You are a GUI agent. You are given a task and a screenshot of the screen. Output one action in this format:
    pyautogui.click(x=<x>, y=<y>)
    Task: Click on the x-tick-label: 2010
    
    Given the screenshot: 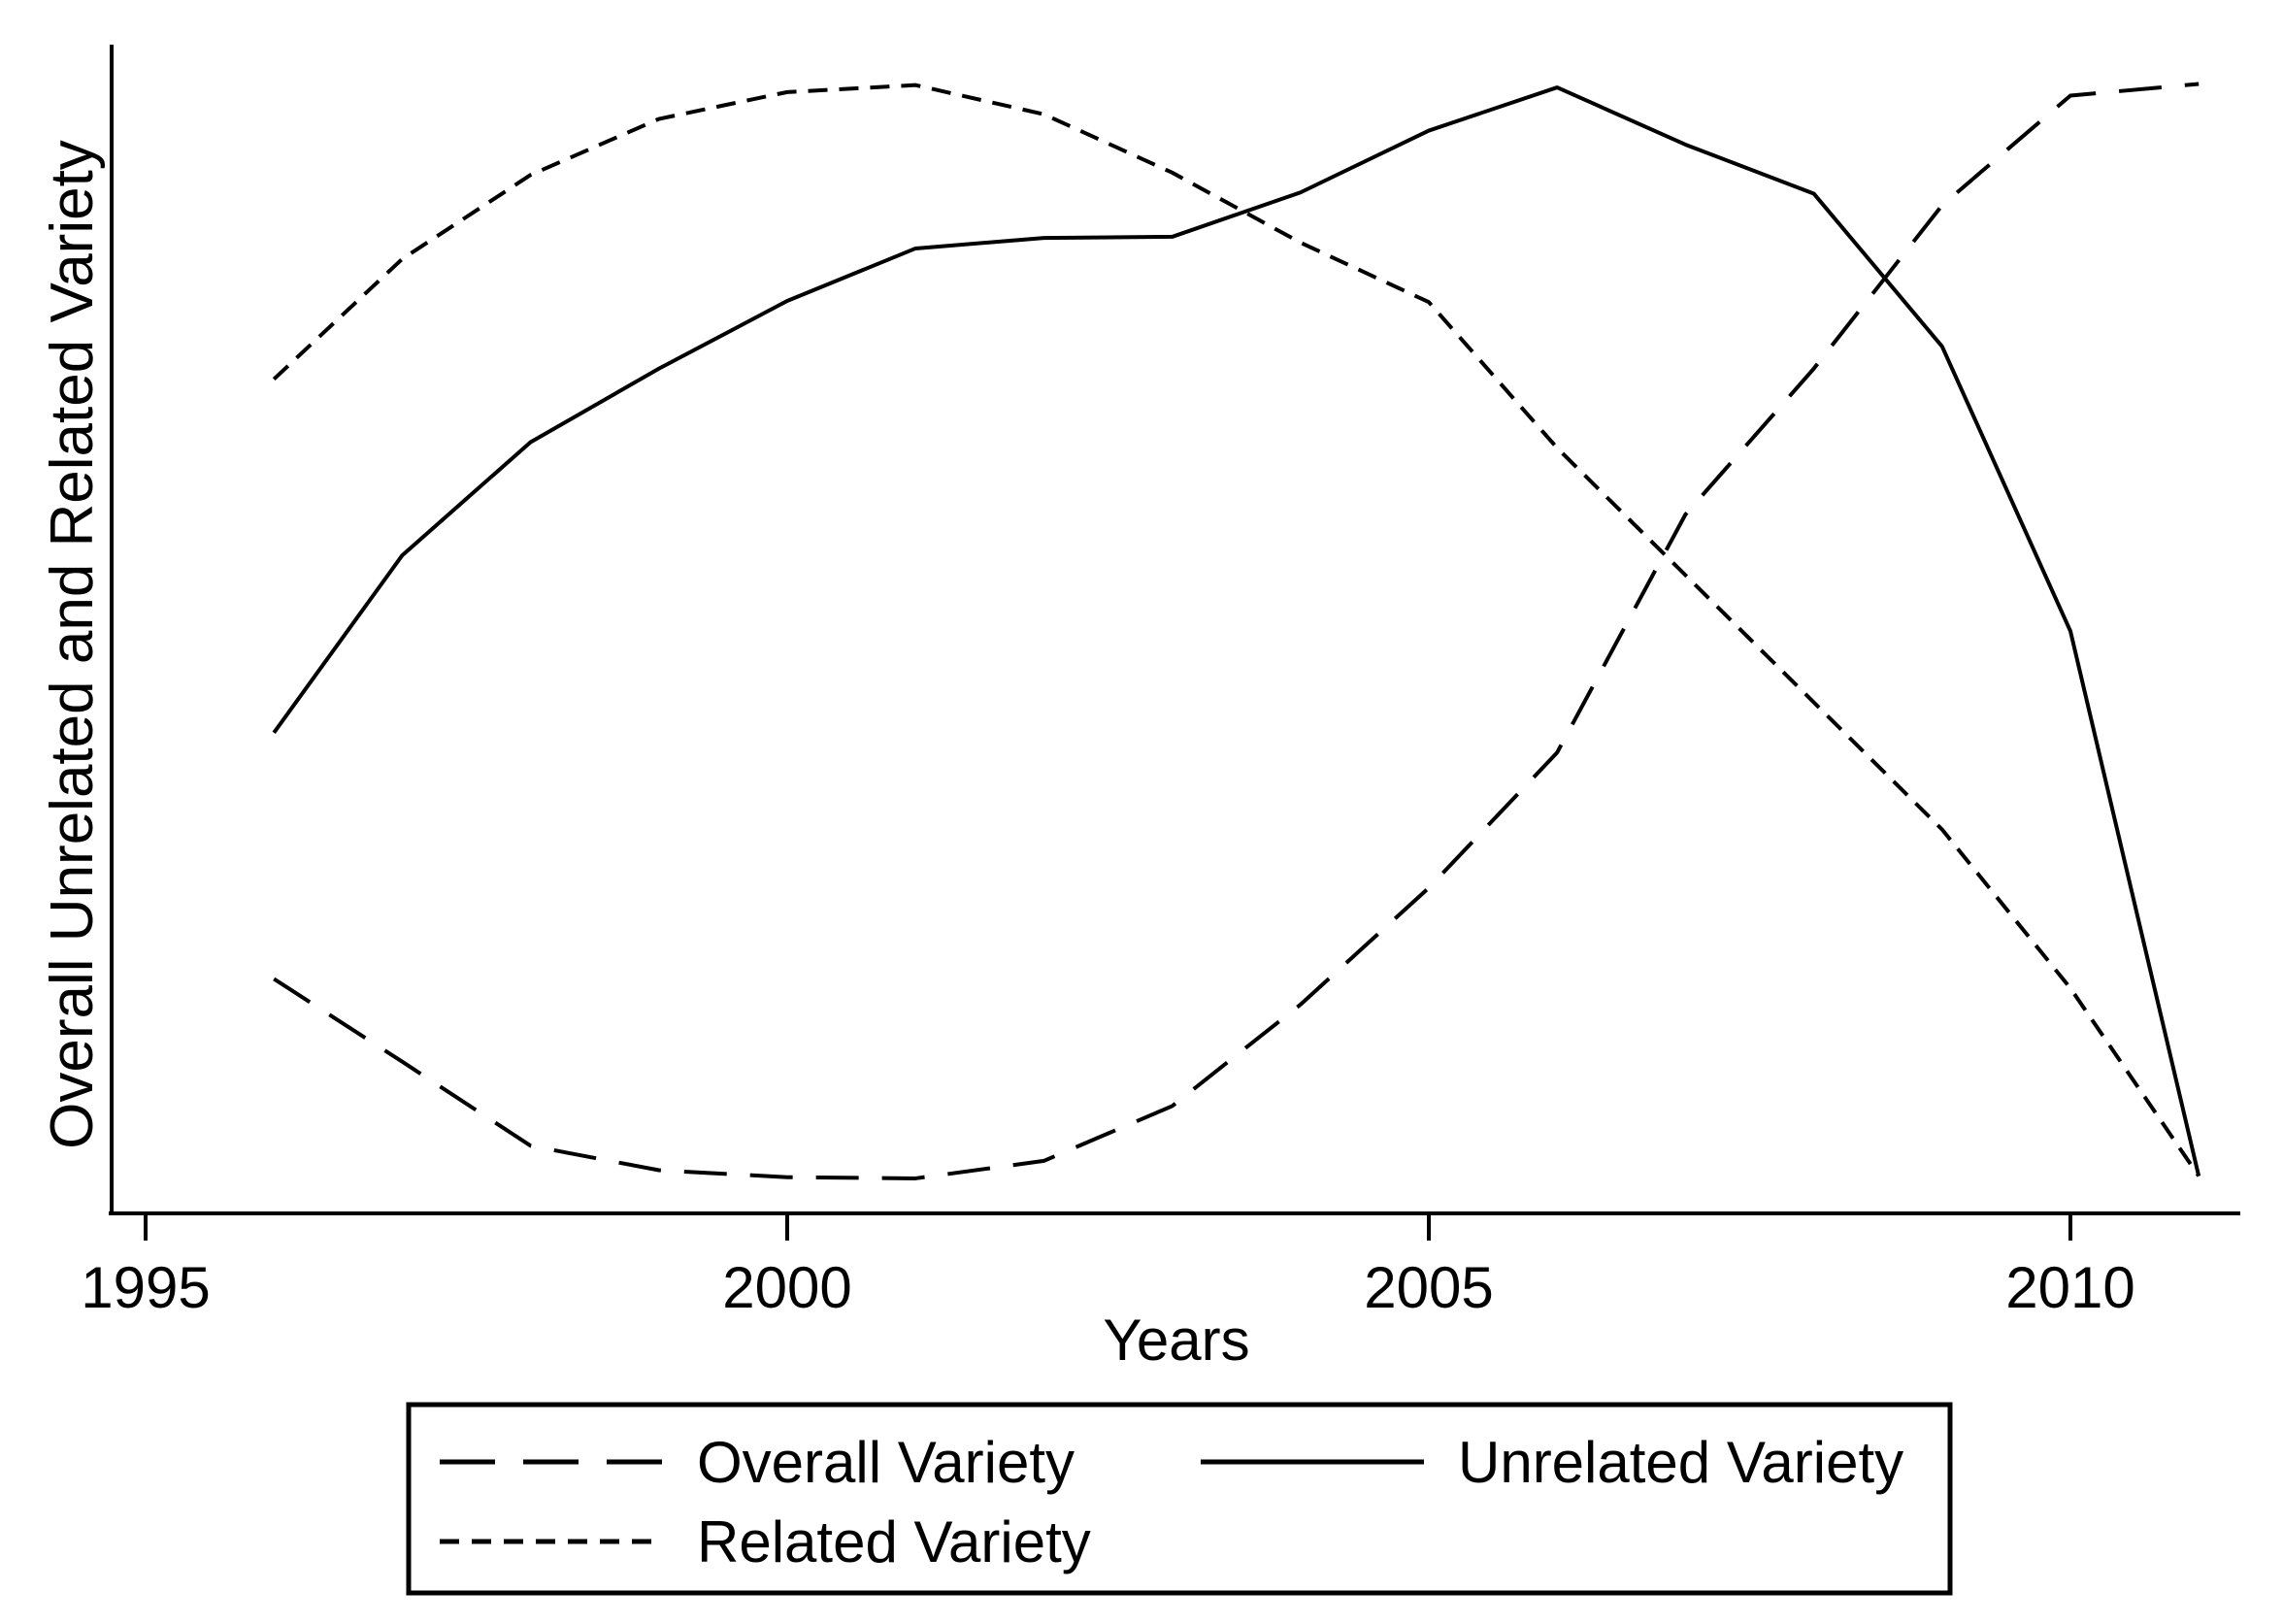 What is the action you would take?
    pyautogui.click(x=2070, y=1287)
    